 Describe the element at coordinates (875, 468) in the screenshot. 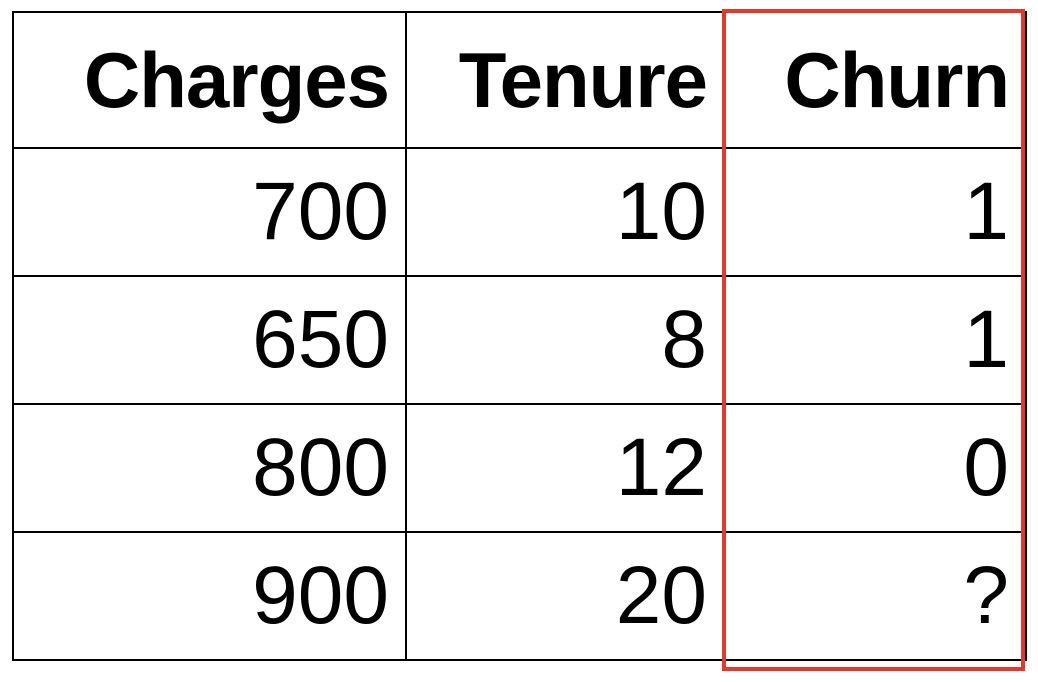

I see `cell-churn: 0` at that location.